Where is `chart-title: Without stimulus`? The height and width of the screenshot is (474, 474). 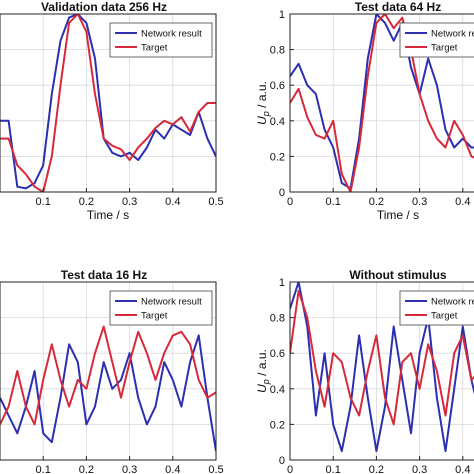 chart-title: Without stimulus is located at coordinates (398, 275).